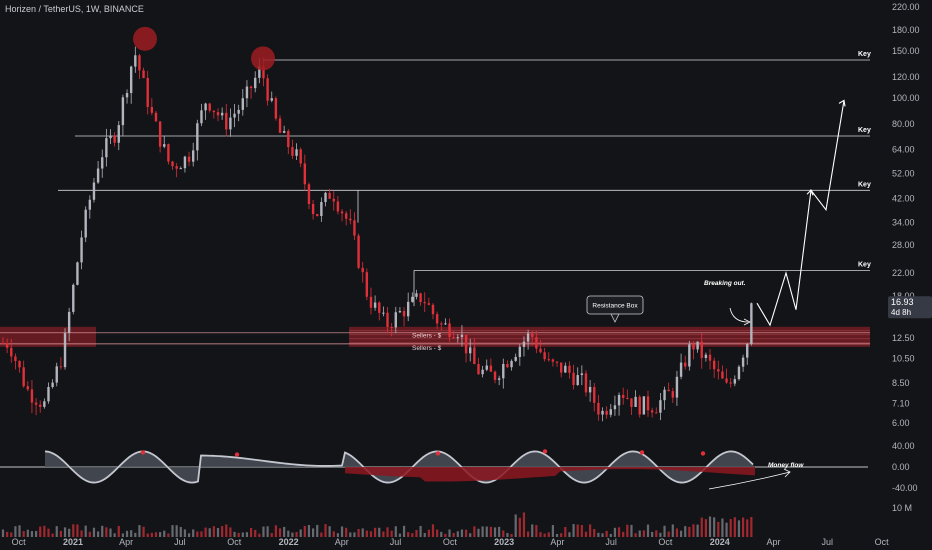 Image resolution: width=932 pixels, height=550 pixels. I want to click on left-resistance-zone, so click(48, 336).